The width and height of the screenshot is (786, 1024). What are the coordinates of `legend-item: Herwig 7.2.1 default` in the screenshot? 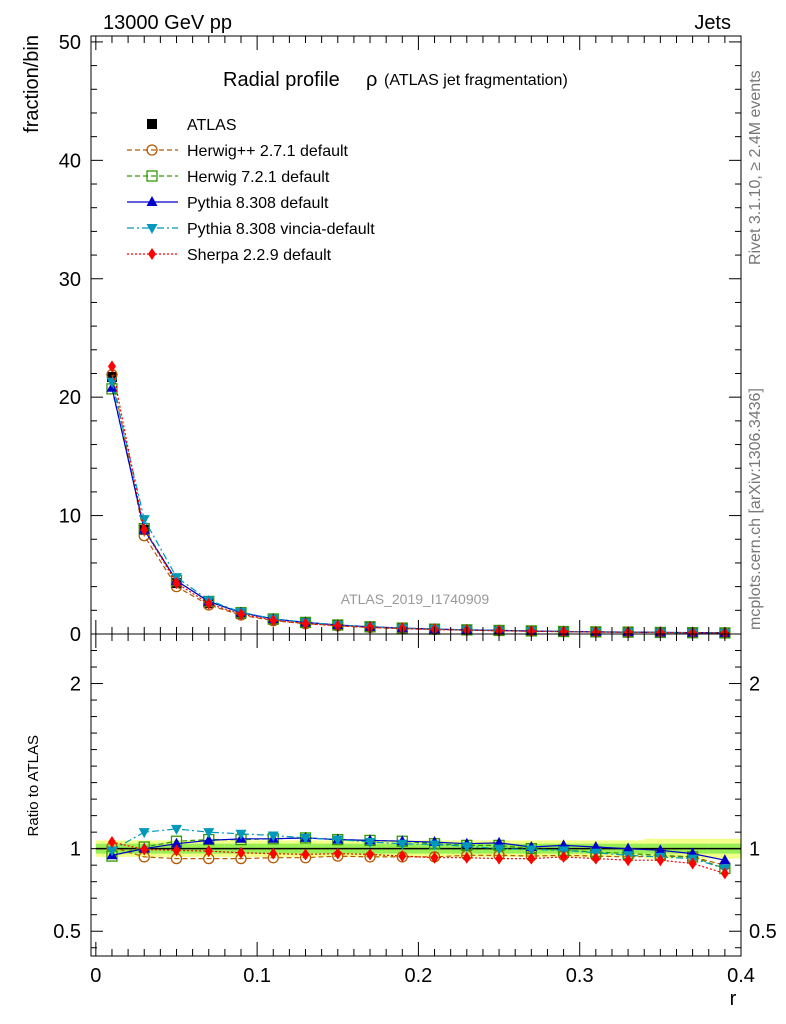 It's located at (228, 177).